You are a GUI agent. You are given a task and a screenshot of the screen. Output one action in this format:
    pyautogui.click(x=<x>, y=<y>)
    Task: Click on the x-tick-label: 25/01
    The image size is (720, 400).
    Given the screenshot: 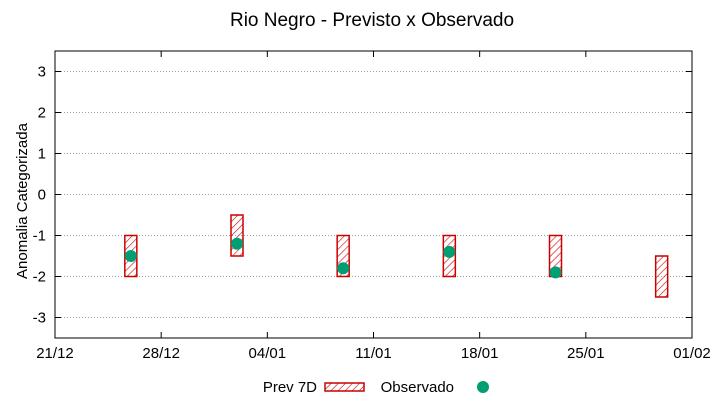 What is the action you would take?
    pyautogui.click(x=586, y=353)
    